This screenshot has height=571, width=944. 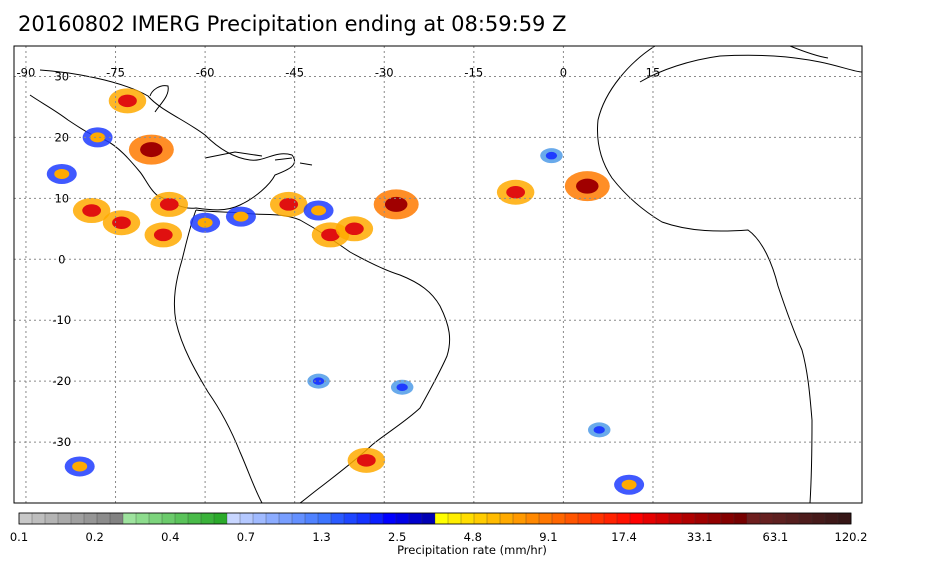 What do you see at coordinates (61, 198) in the screenshot?
I see `lat-label: 10` at bounding box center [61, 198].